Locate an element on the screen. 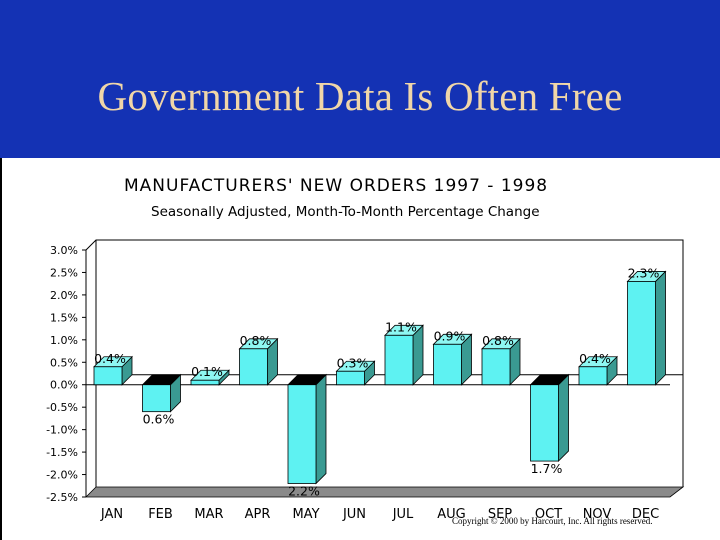 The image size is (720, 540). y-tick-label: 3.0% is located at coordinates (64, 250).